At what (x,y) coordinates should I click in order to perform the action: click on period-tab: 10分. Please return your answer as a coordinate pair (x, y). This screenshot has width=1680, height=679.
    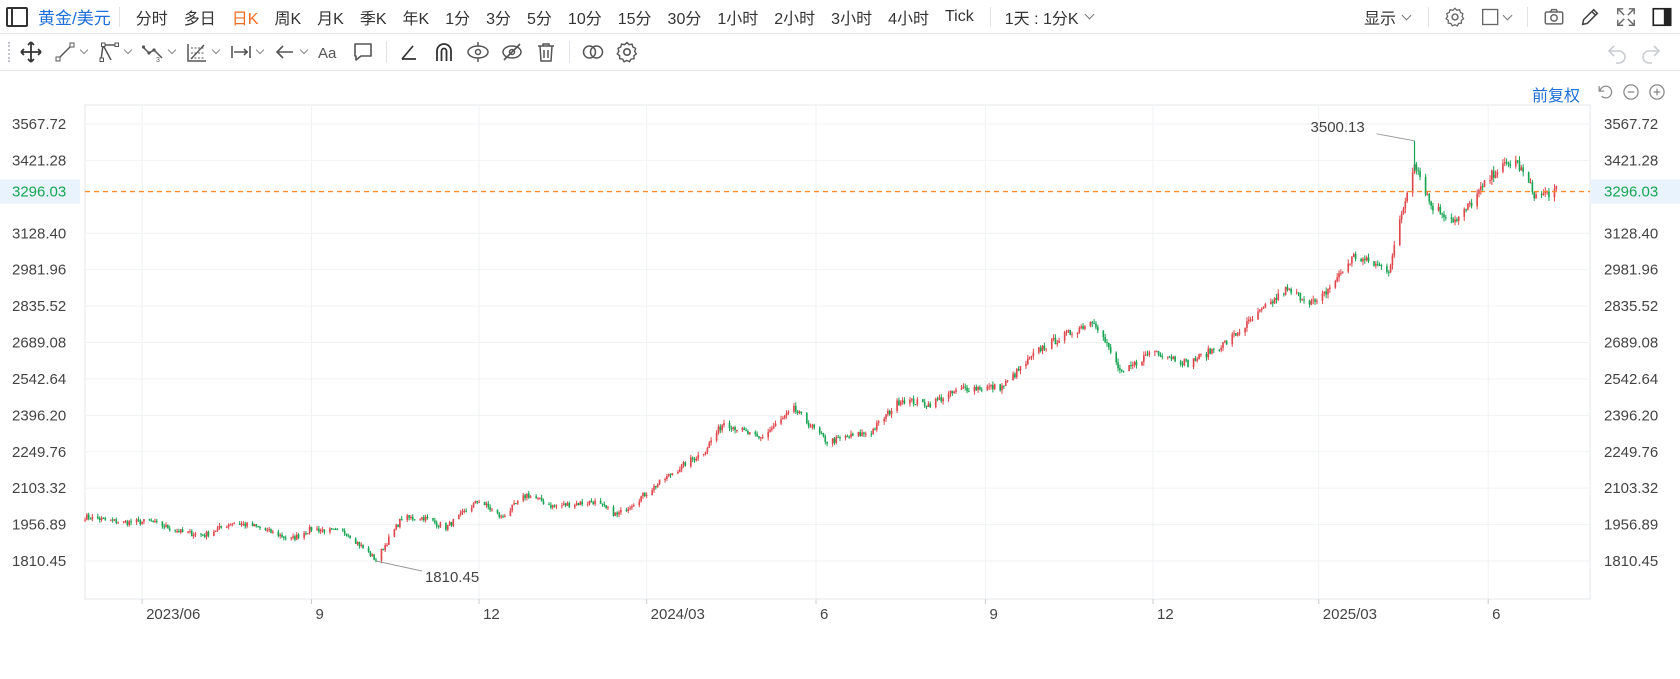
    Looking at the image, I should click on (584, 19).